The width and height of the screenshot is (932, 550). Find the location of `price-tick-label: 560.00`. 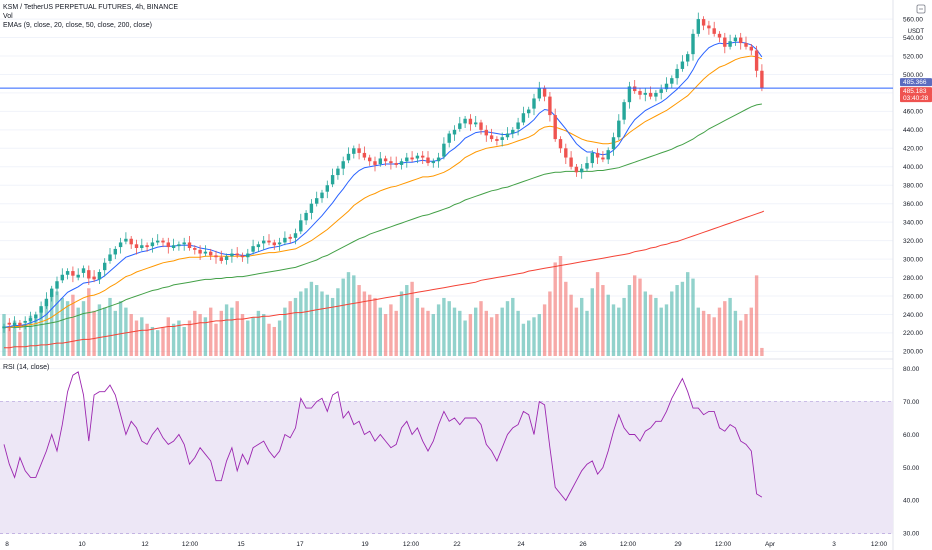

price-tick-label: 560.00 is located at coordinates (913, 19).